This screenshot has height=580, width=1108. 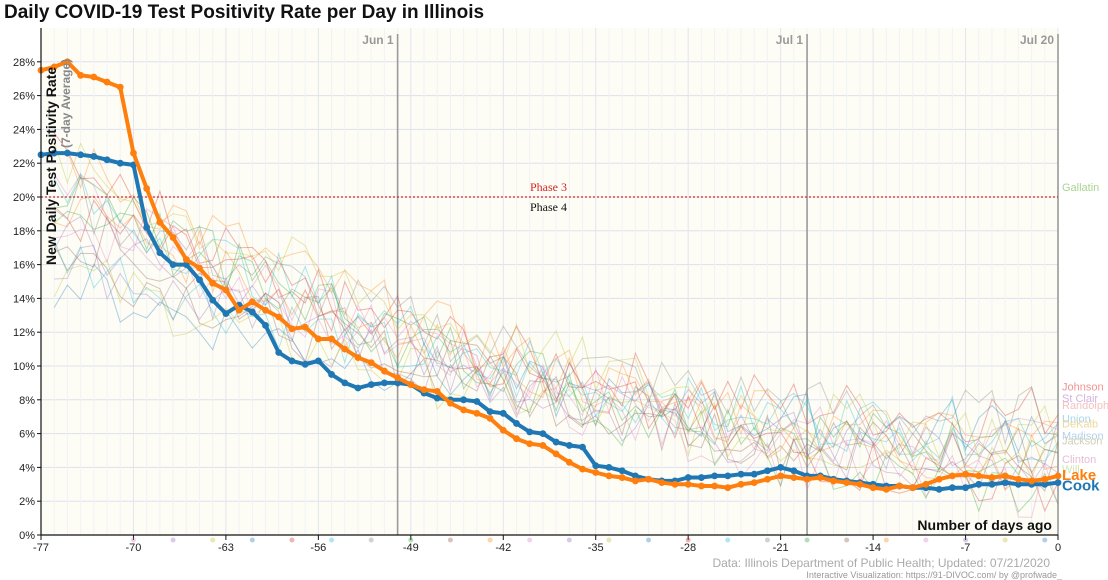 I want to click on y-tick-label: 6%, so click(x=27, y=435).